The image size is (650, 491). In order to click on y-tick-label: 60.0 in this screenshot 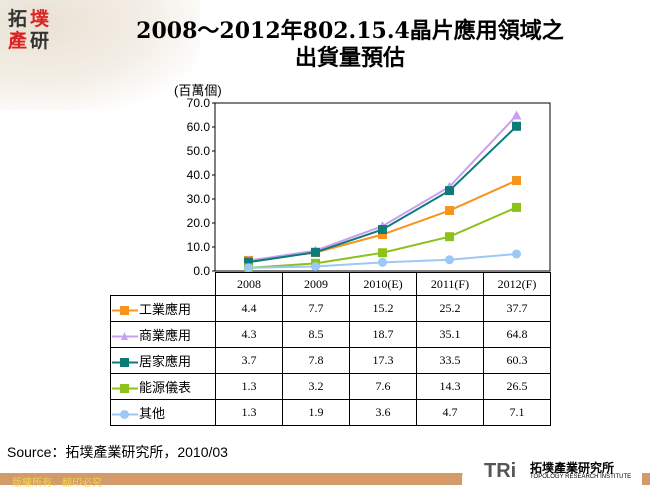, I will do `click(199, 127)`.